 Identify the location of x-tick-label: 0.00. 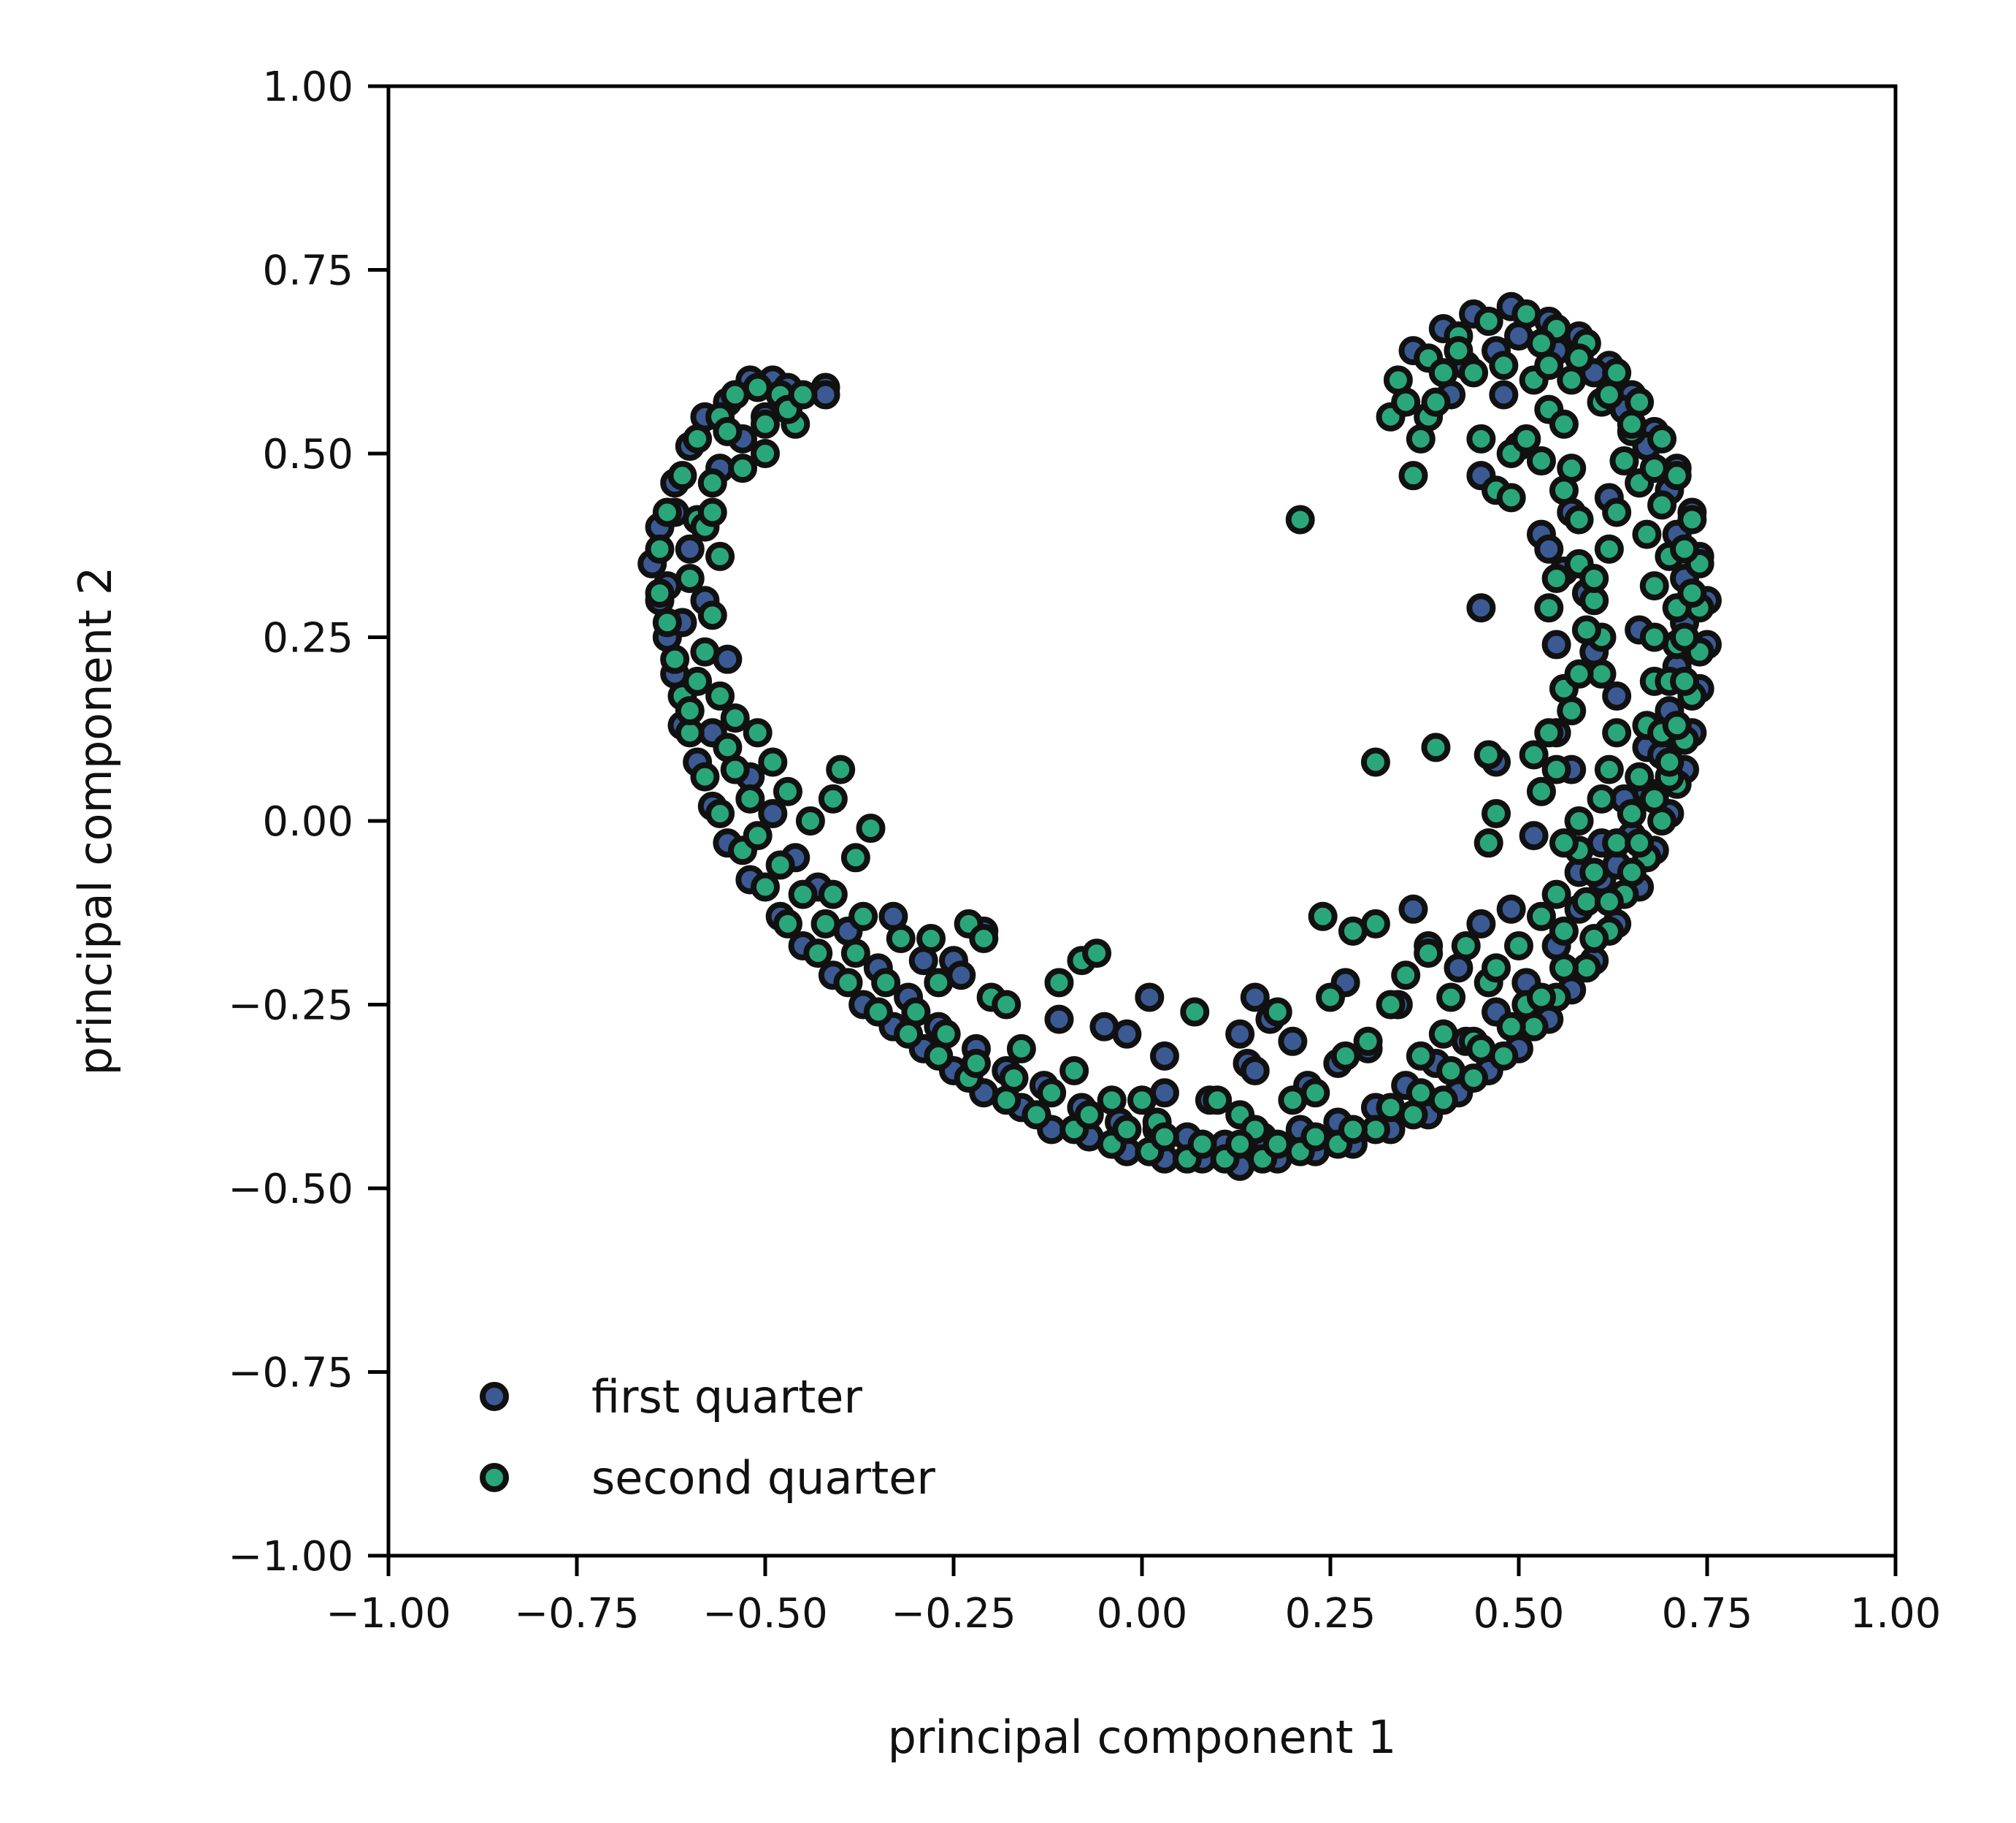
(1142, 1613).